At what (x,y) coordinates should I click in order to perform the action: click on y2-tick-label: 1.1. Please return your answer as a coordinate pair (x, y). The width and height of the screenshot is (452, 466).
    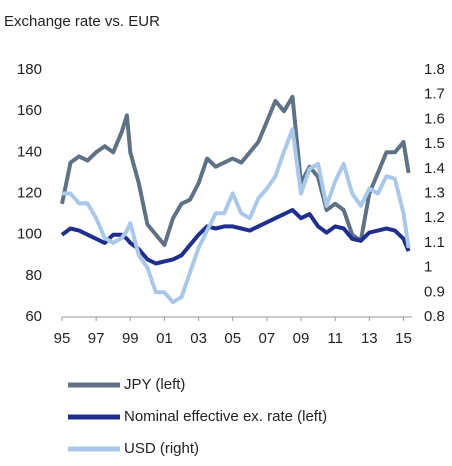
    Looking at the image, I should click on (434, 242).